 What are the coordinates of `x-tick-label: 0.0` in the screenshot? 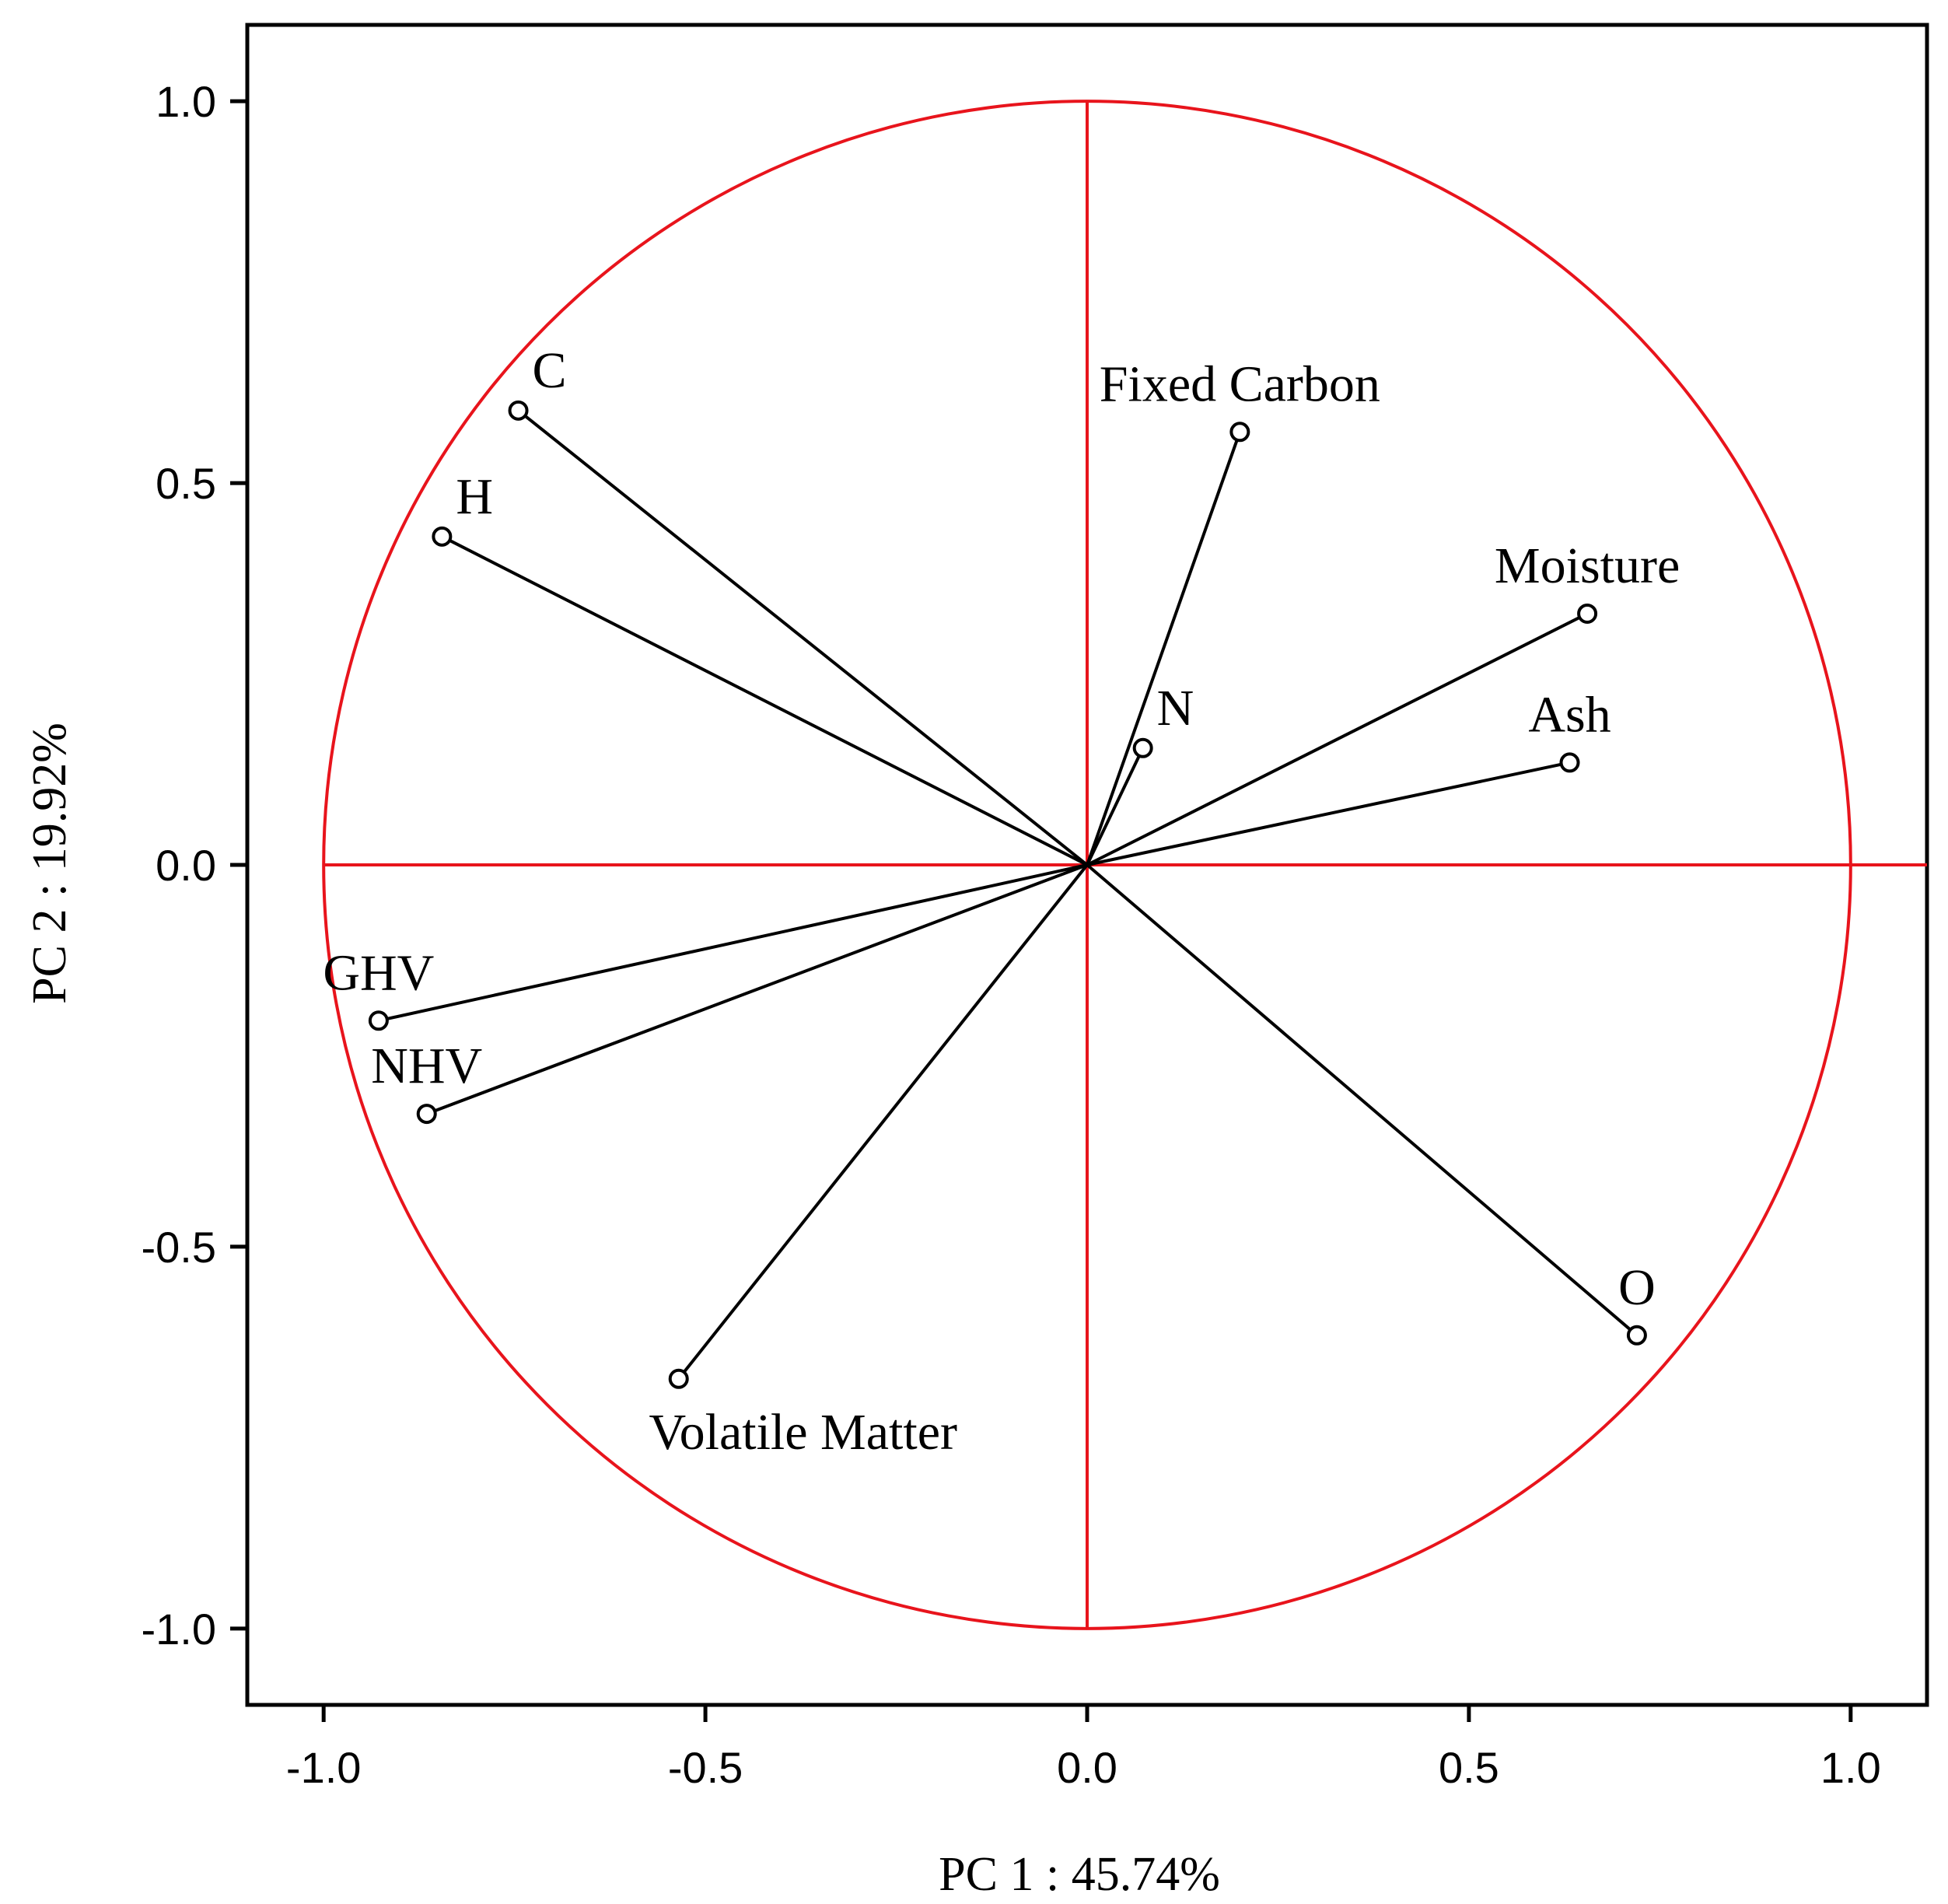 It's located at (1087, 1767).